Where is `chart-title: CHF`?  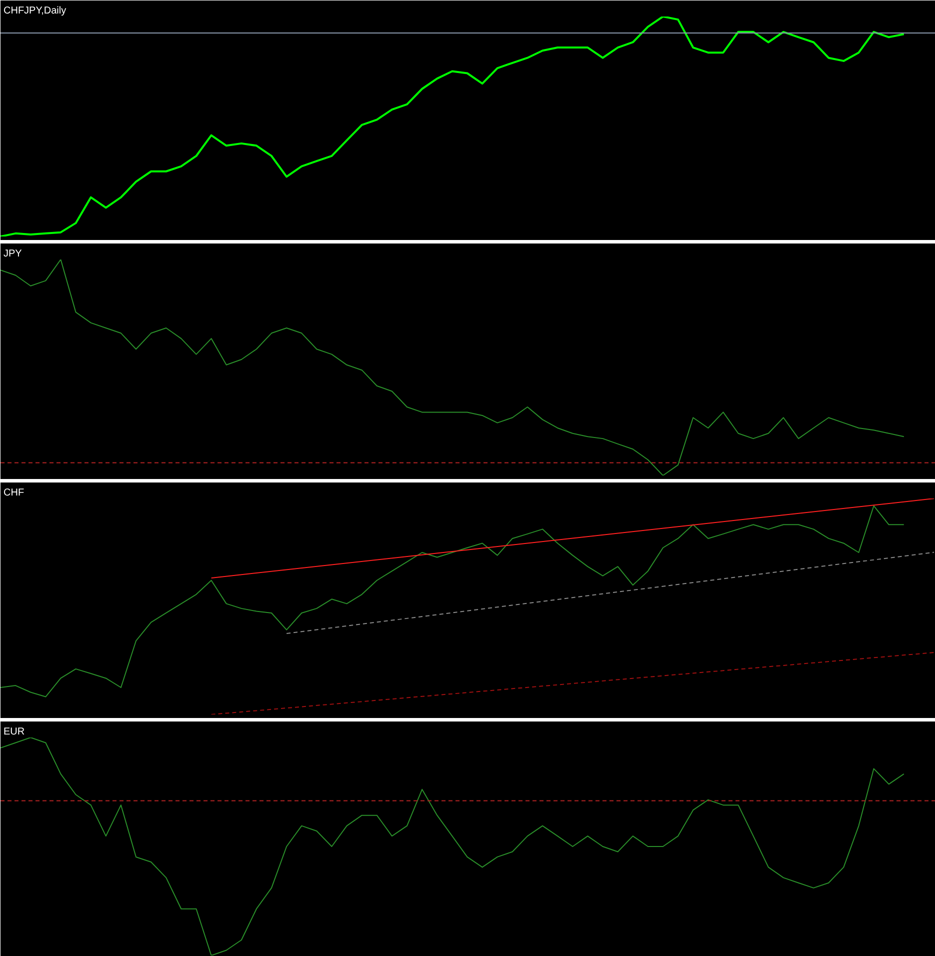
chart-title: CHF is located at coordinates (14, 493).